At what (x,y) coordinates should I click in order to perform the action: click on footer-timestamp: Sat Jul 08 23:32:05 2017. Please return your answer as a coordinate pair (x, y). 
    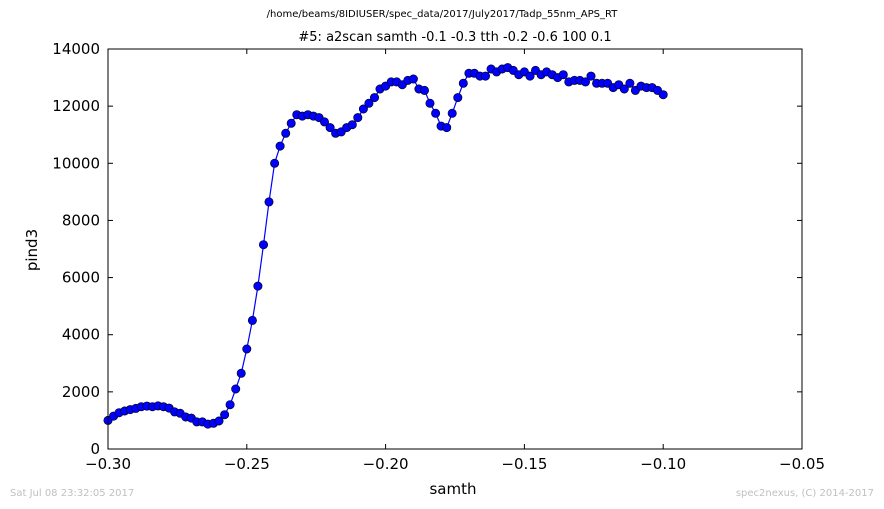
    Looking at the image, I should click on (72, 493).